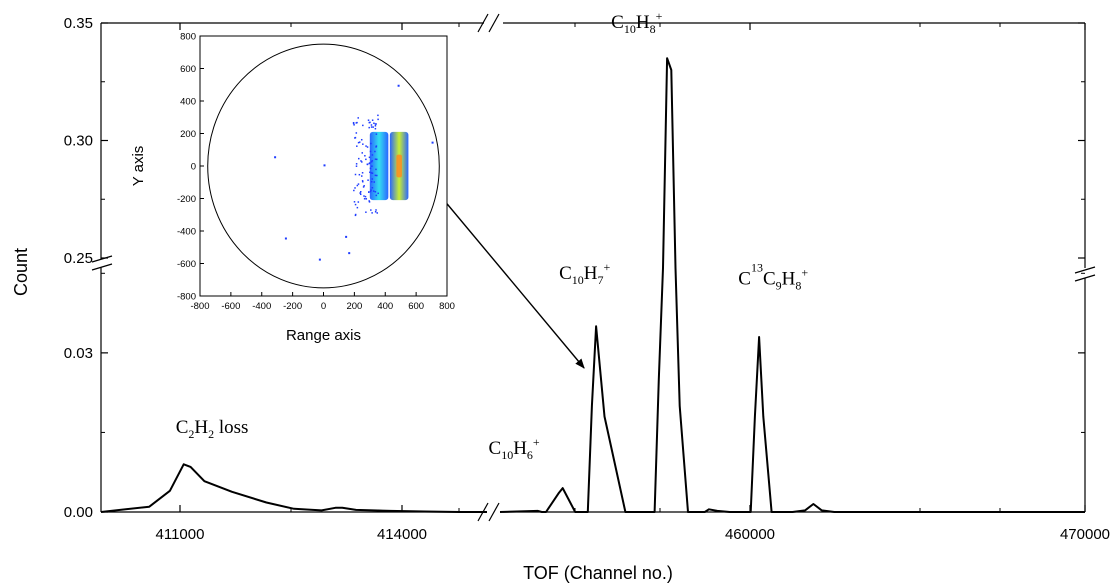  Describe the element at coordinates (750, 263) in the screenshot. I see `y-break-gap` at that location.